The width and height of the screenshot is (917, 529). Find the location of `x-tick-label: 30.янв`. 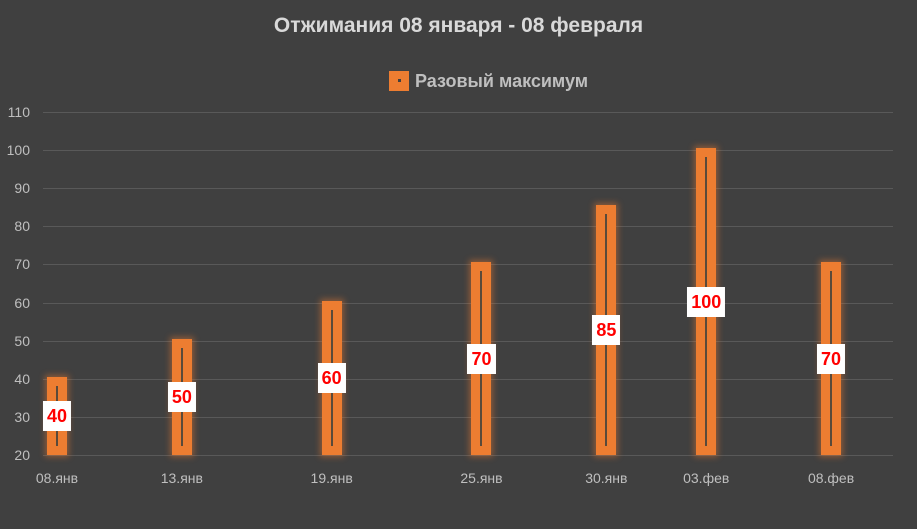

x-tick-label: 30.янв is located at coordinates (606, 478).